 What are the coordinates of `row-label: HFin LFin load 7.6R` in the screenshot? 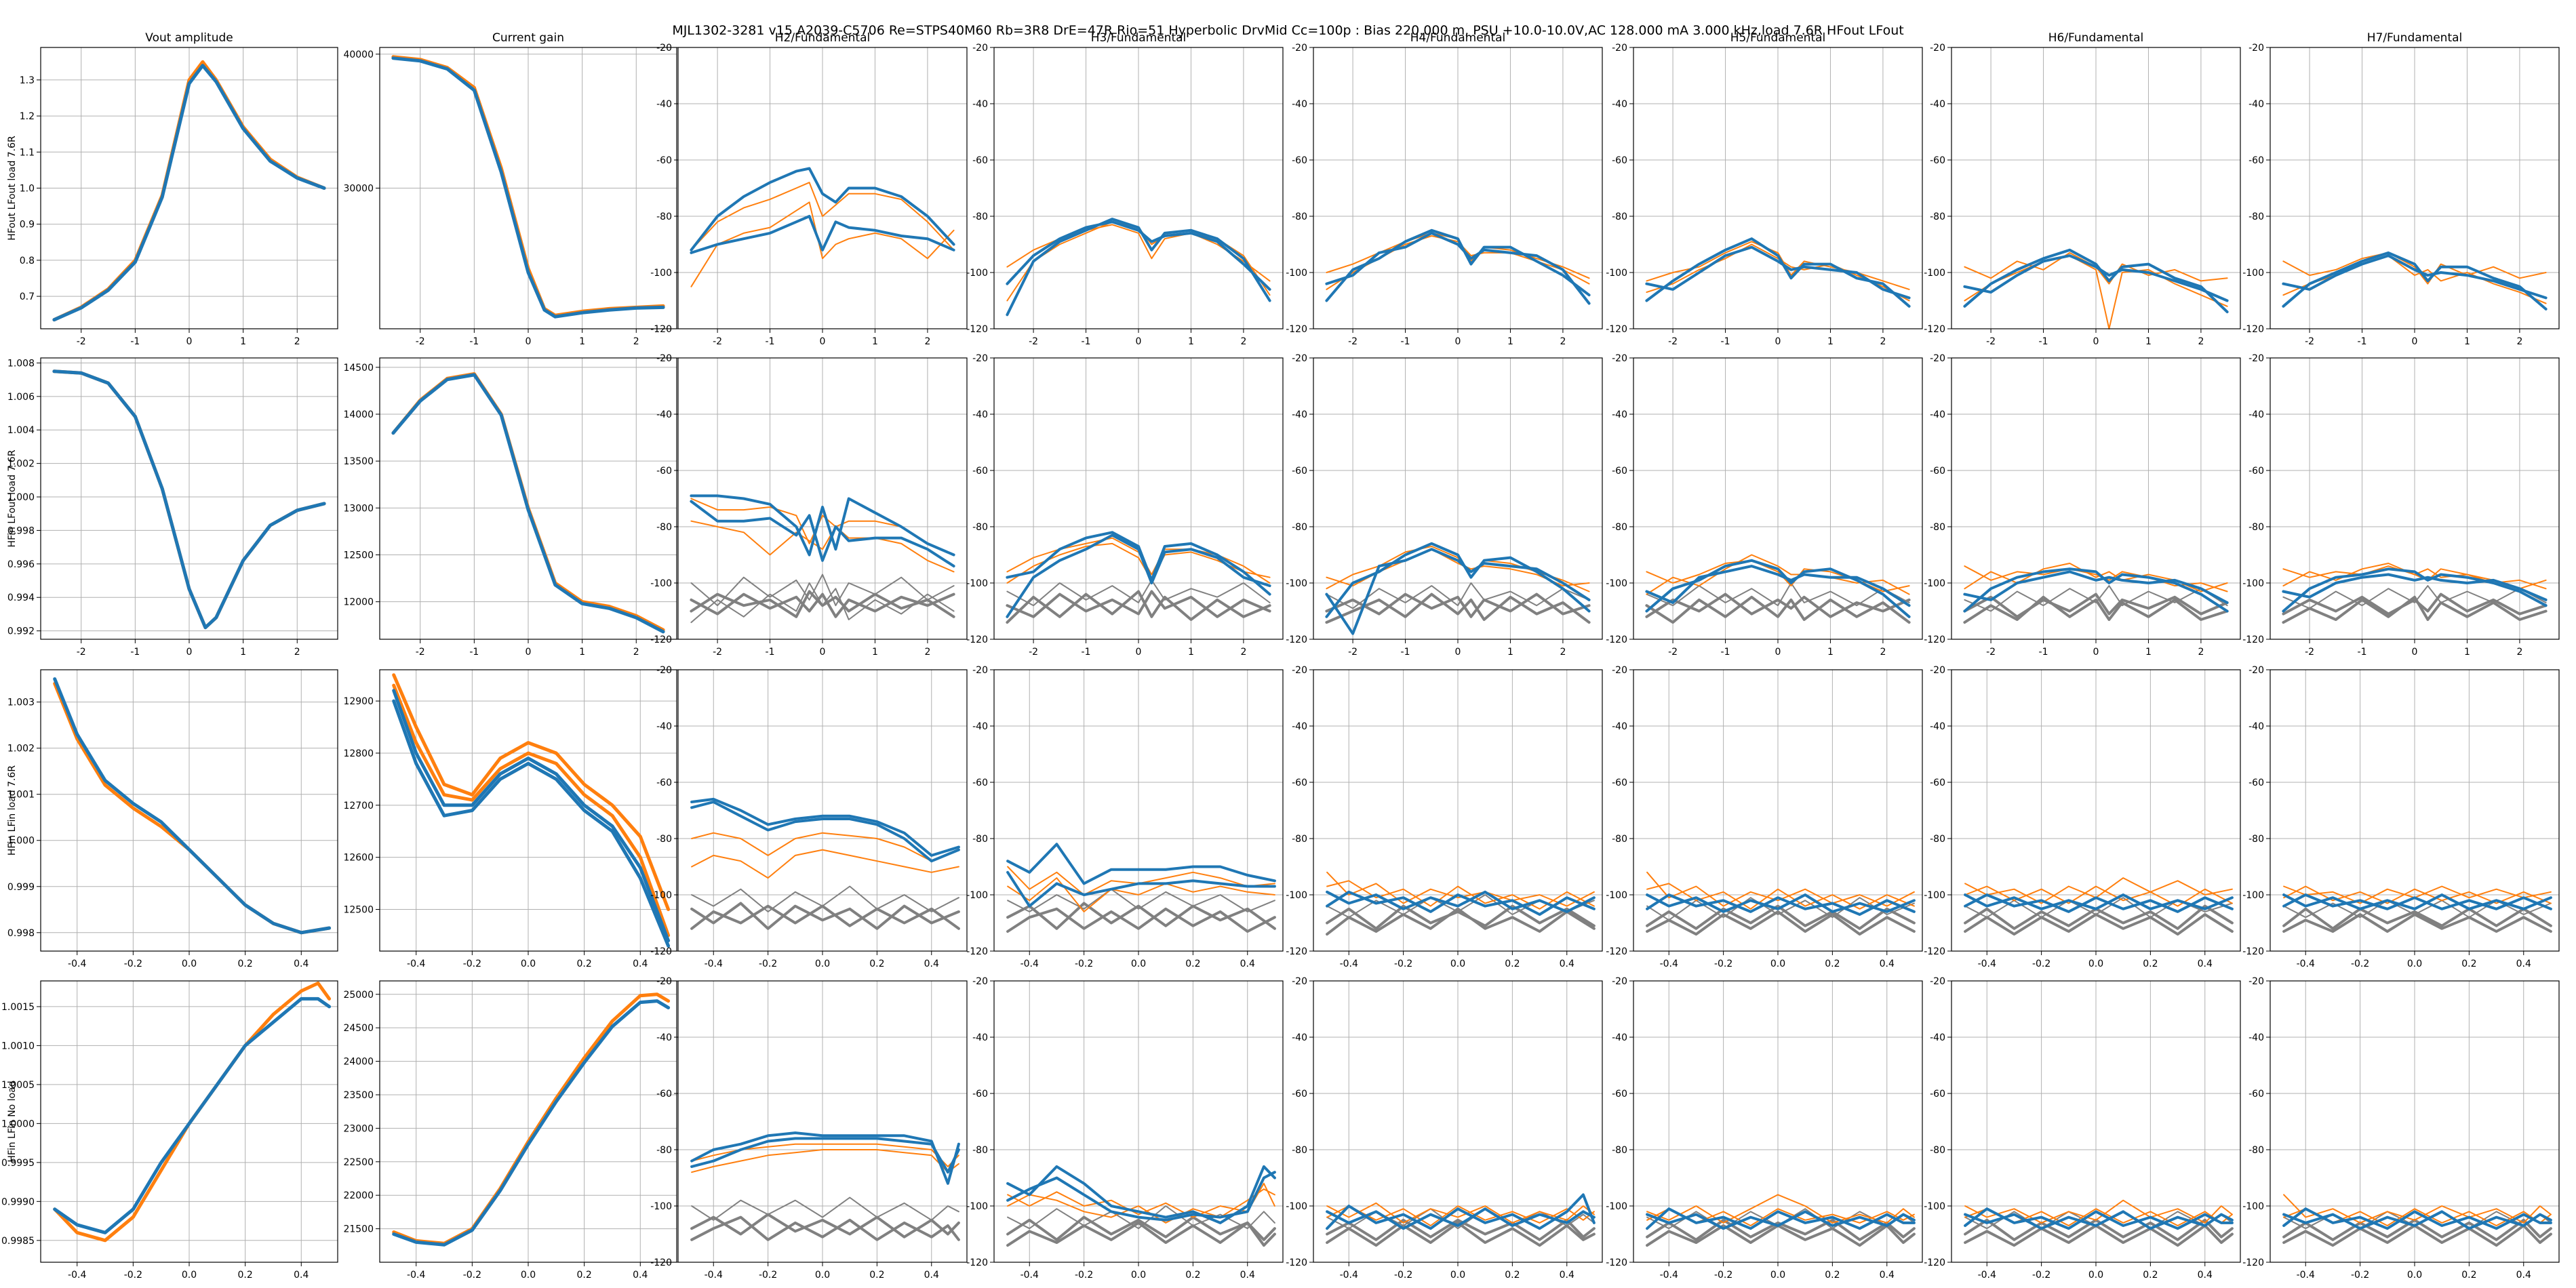 It's located at (13, 810).